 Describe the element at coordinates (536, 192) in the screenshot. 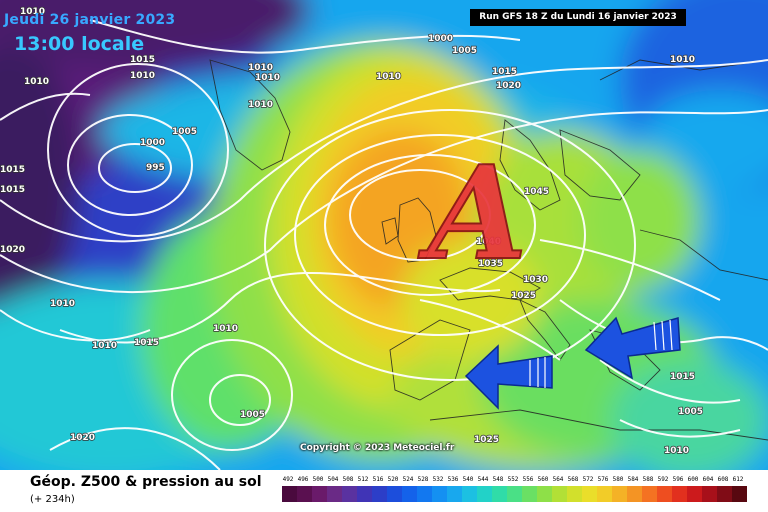

I see `isobar-label: 1045` at that location.